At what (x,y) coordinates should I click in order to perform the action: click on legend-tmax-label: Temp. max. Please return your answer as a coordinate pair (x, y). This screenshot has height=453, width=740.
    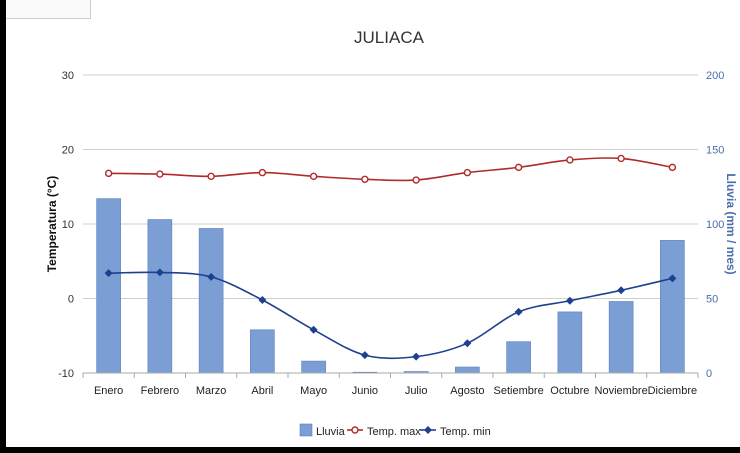
    Looking at the image, I should click on (394, 432).